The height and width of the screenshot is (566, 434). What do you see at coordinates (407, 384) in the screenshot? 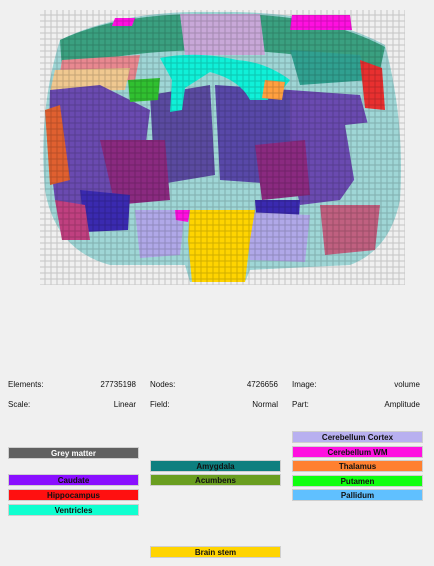
I see `image-value: volume` at bounding box center [407, 384].